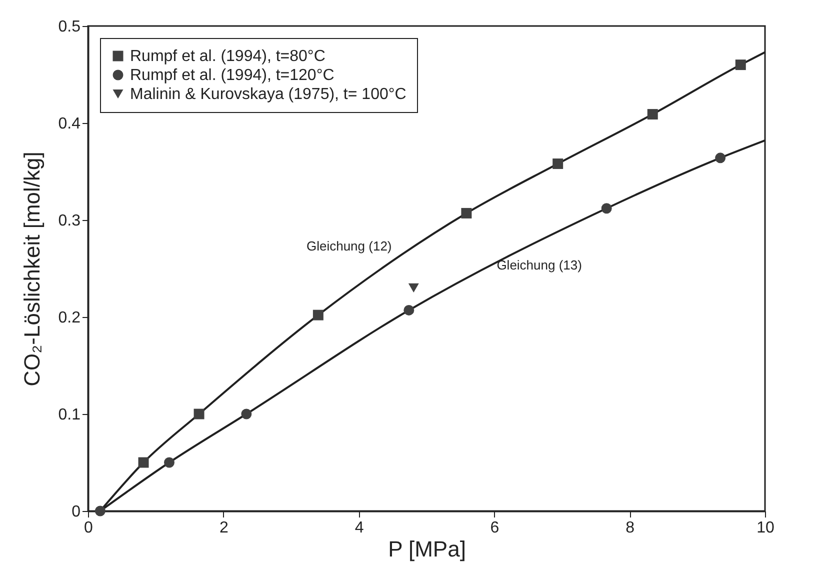 This screenshot has width=829, height=577. What do you see at coordinates (765, 528) in the screenshot?
I see `x-tick-label: 10` at bounding box center [765, 528].